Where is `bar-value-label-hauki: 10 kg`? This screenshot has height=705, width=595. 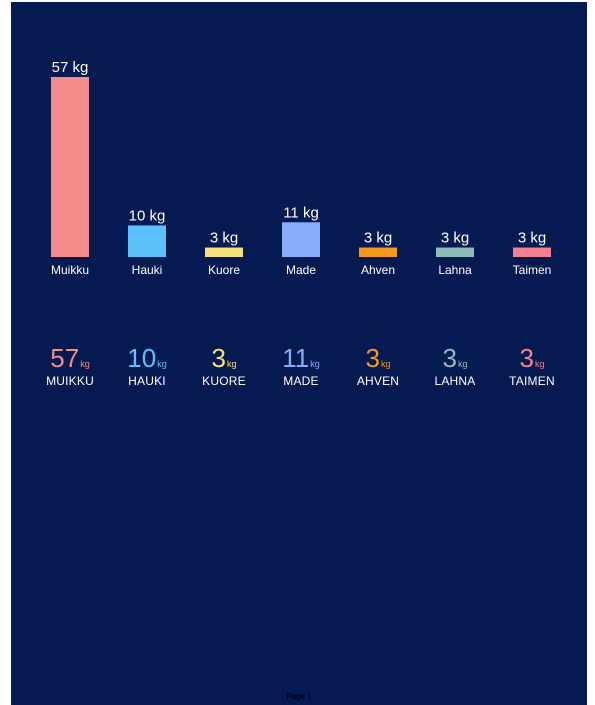 bar-value-label-hauki: 10 kg is located at coordinates (147, 215).